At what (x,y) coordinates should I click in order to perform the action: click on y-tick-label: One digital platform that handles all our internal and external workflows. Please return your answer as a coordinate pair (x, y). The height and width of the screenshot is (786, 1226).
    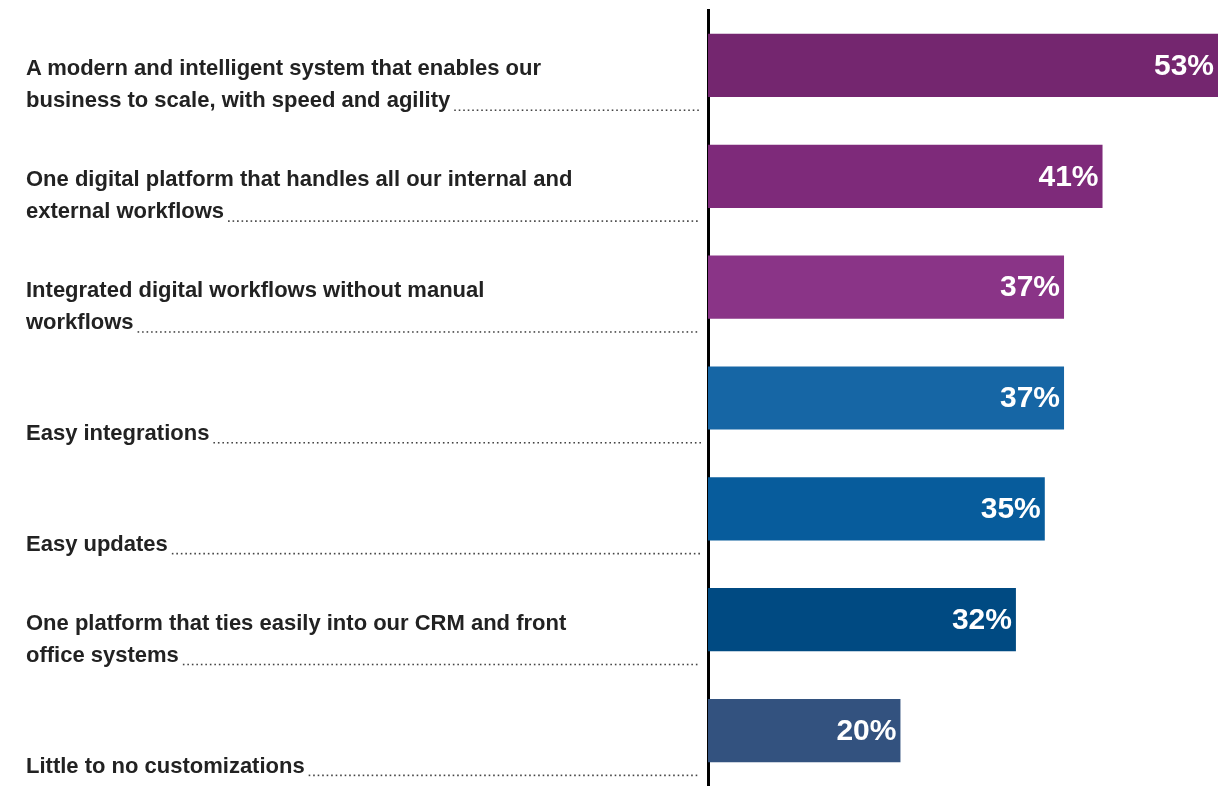
    Looking at the image, I should click on (299, 195).